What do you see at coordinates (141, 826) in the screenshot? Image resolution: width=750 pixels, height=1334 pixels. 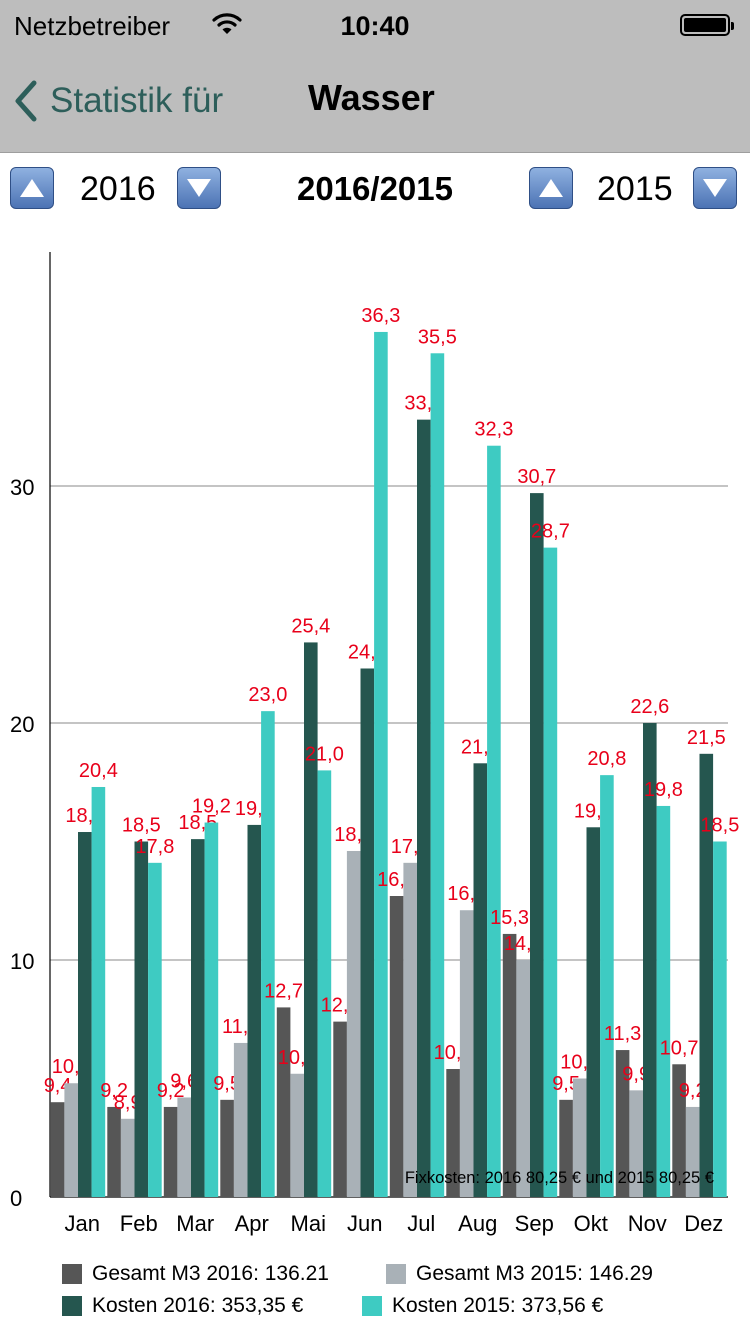 I see `value-label-kosten-2016: 18,5` at bounding box center [141, 826].